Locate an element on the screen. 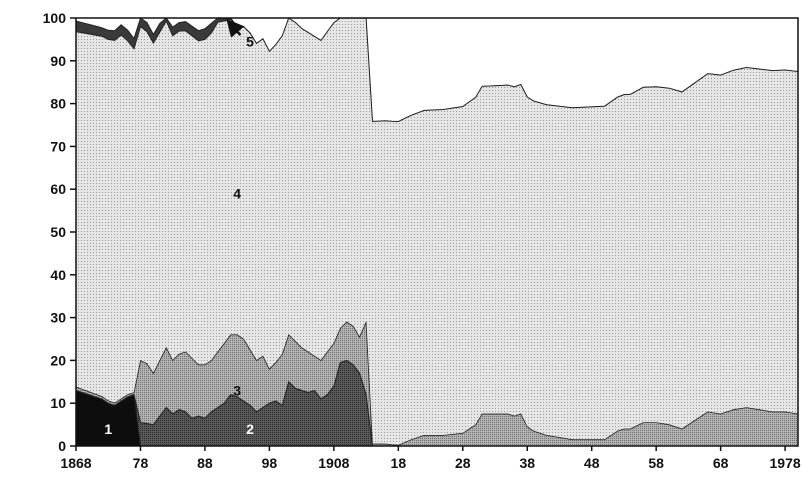  series-label-2: 2 is located at coordinates (250, 429).